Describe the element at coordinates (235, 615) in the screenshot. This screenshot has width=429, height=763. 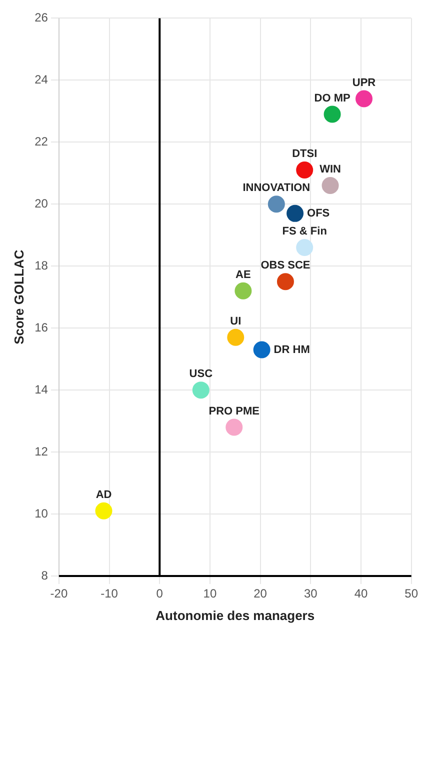
I see `x-axis-title: Autonomie des managers` at that location.